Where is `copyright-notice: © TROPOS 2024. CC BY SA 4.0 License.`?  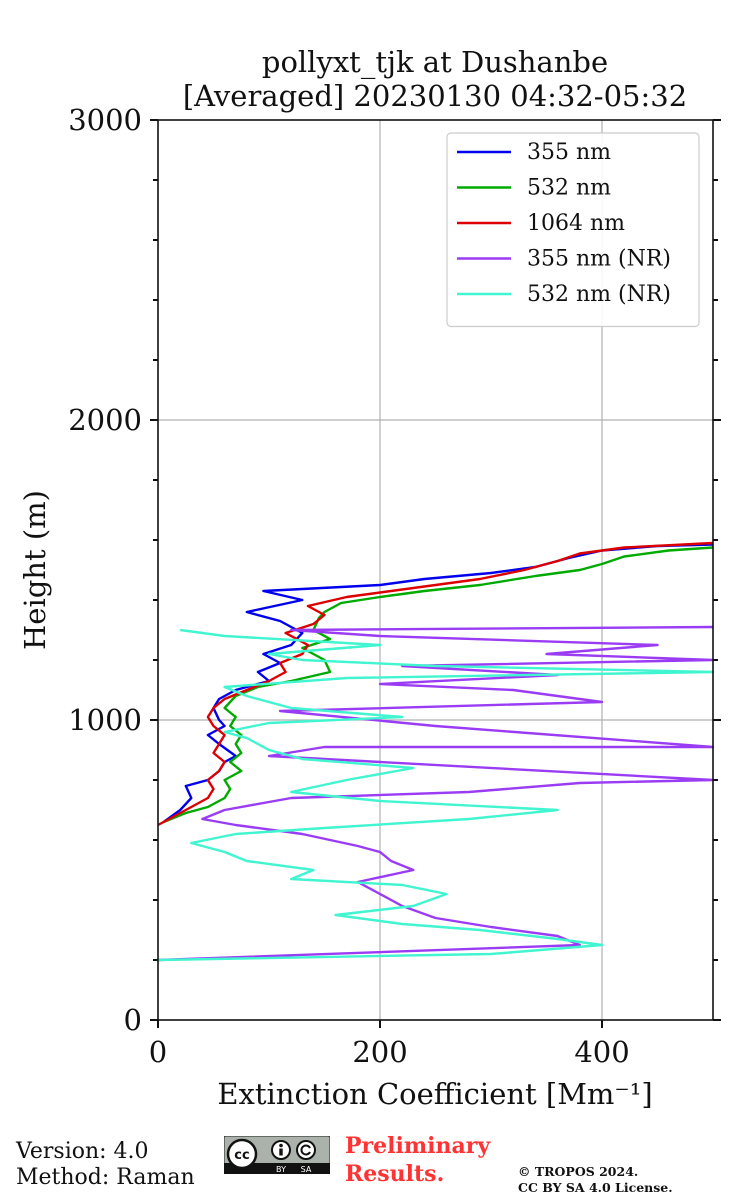
copyright-notice: © TROPOS 2024. CC BY SA 4.0 License. is located at coordinates (595, 1180).